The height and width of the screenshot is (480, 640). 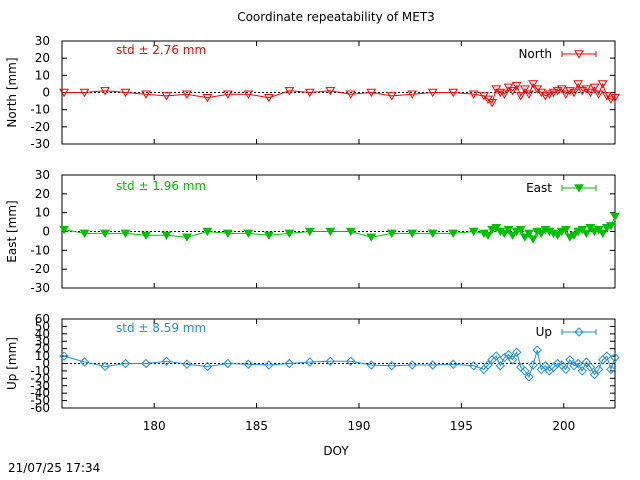 What do you see at coordinates (40, 386) in the screenshot?
I see `up-y-tick-label: -30` at bounding box center [40, 386].